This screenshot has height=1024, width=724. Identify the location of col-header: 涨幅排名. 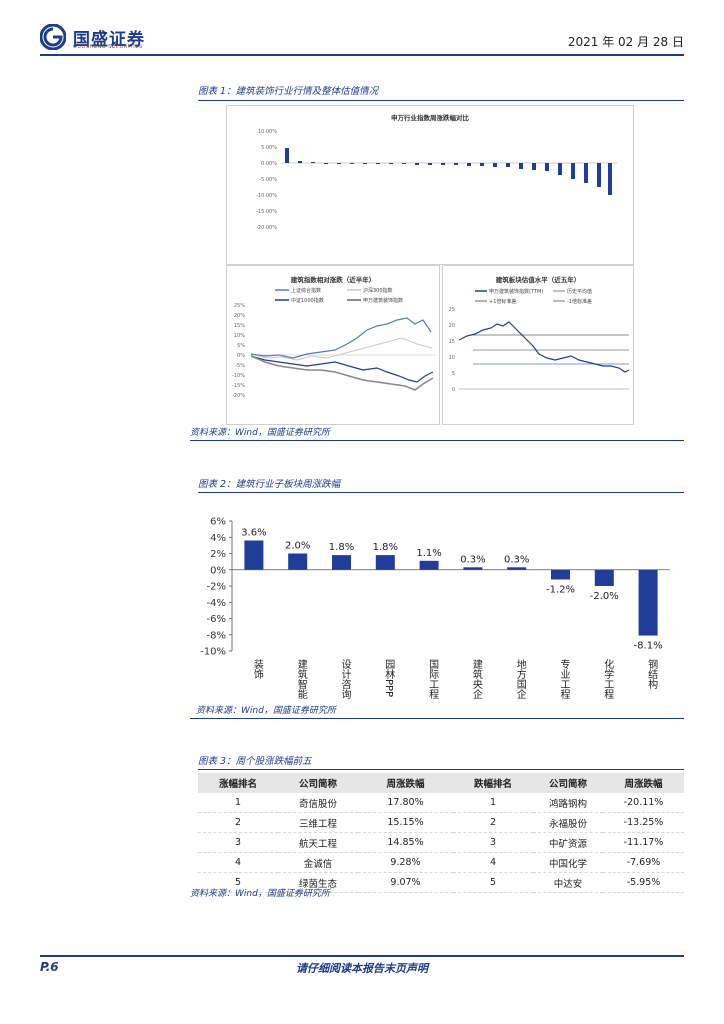
(238, 783).